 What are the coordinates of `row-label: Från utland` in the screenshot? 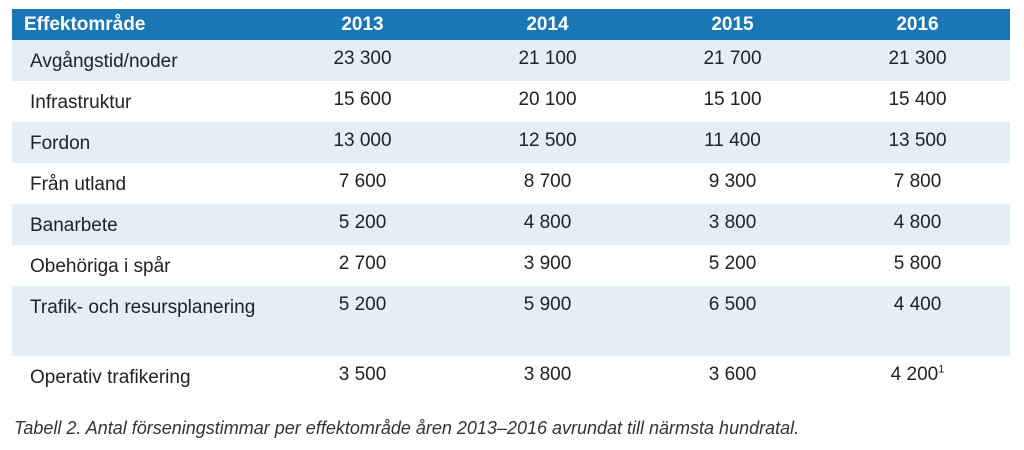 It's located at (78, 184).